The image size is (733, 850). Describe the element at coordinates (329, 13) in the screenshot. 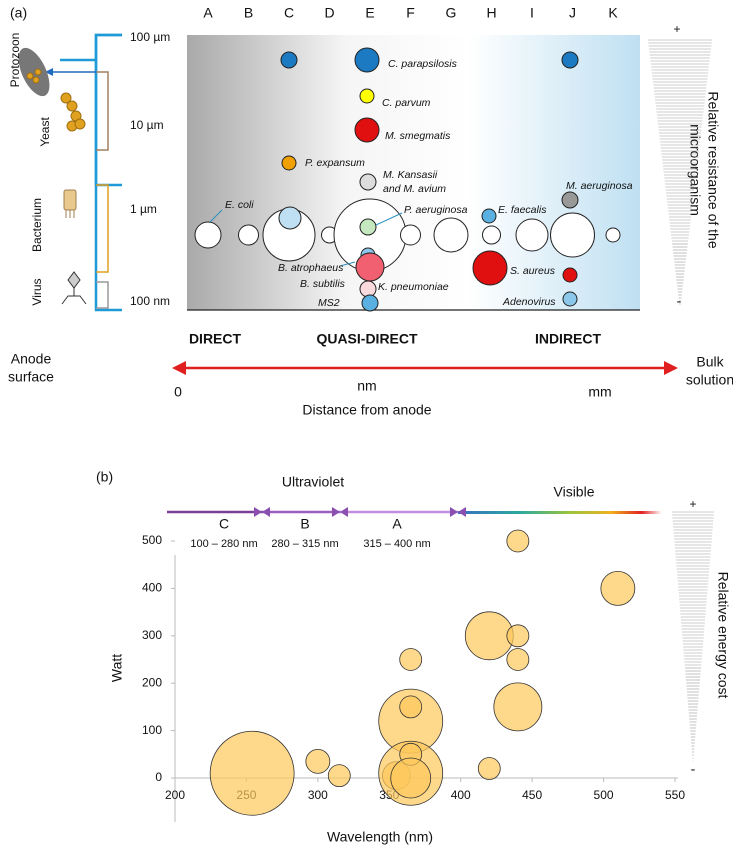

I see `column-label: D` at that location.